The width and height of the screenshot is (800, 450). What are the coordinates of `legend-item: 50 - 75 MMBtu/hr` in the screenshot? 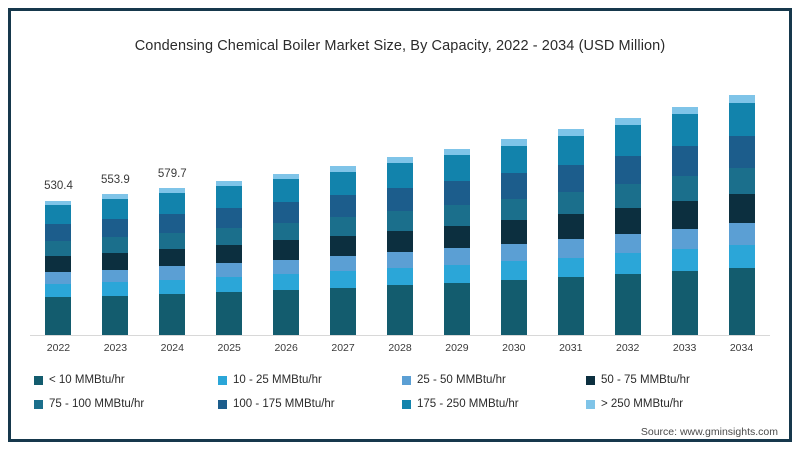 It's located at (678, 380).